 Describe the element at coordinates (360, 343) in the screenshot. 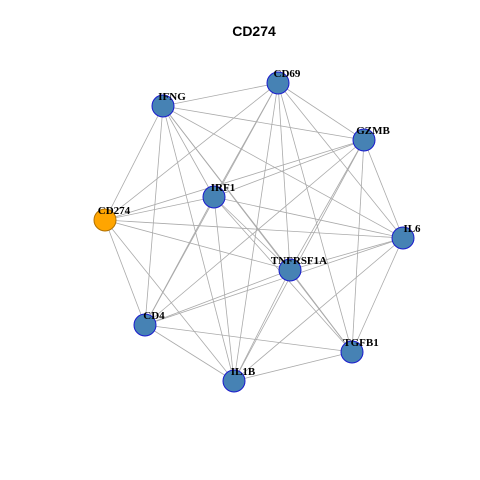

I see `node-label: TGFB1` at that location.